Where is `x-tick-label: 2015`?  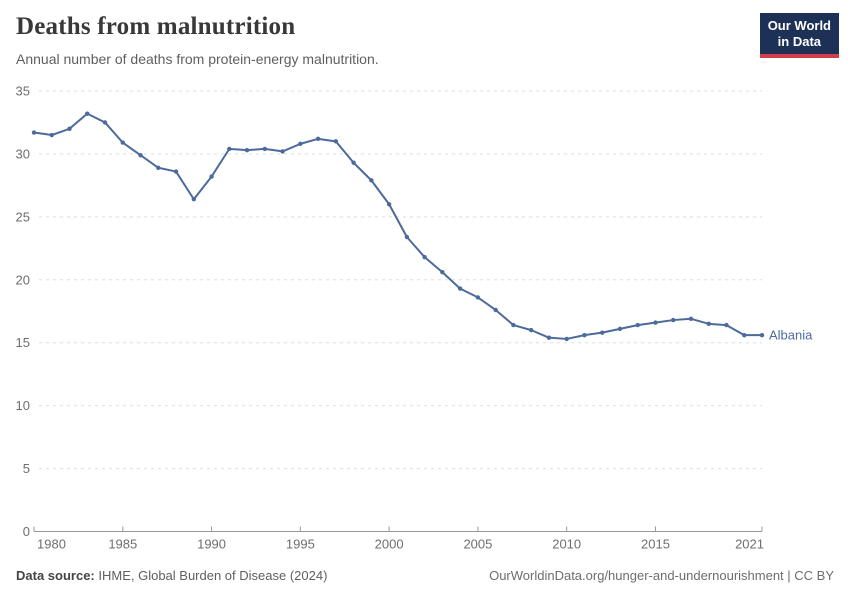
x-tick-label: 2015 is located at coordinates (655, 544).